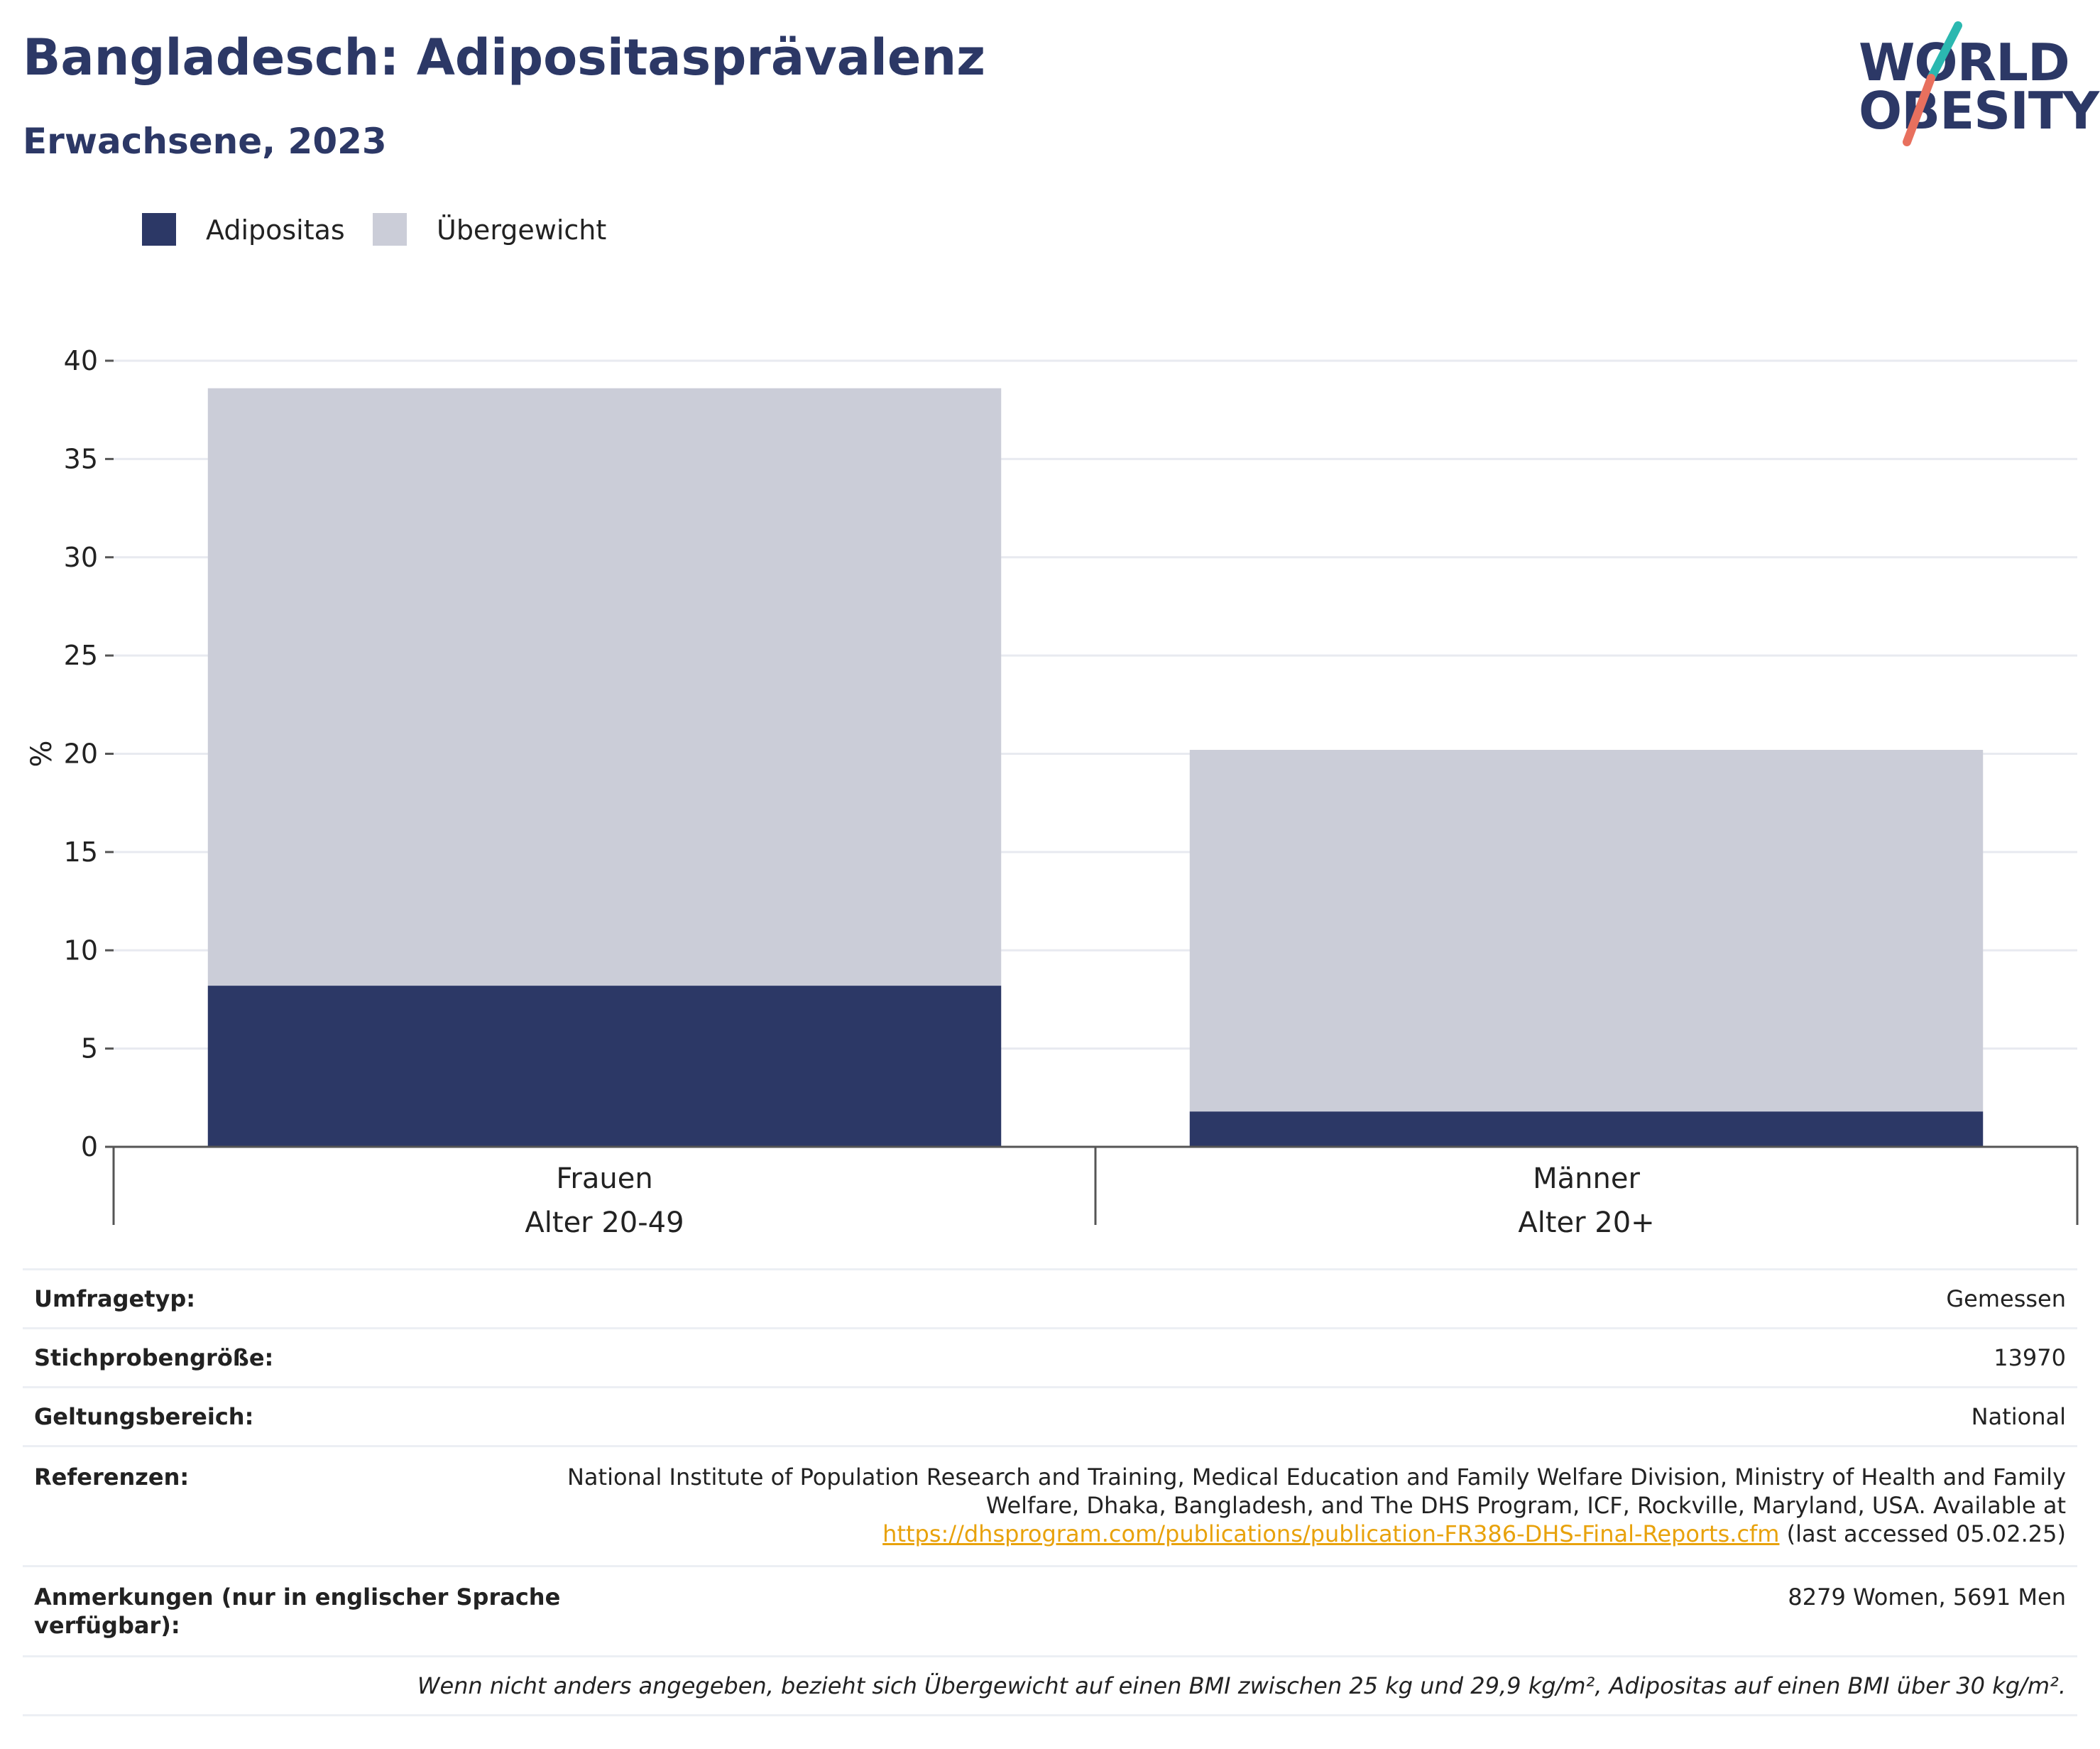 The height and width of the screenshot is (1749, 2100). I want to click on notes-value: 8279 Women, 5691 Men, so click(1927, 1597).